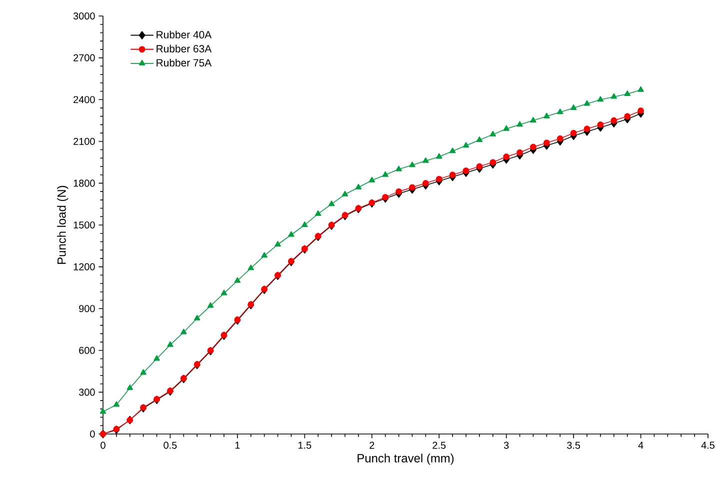 This screenshot has width=724, height=496. What do you see at coordinates (84, 225) in the screenshot?
I see `y-tick-label: 1500` at bounding box center [84, 225].